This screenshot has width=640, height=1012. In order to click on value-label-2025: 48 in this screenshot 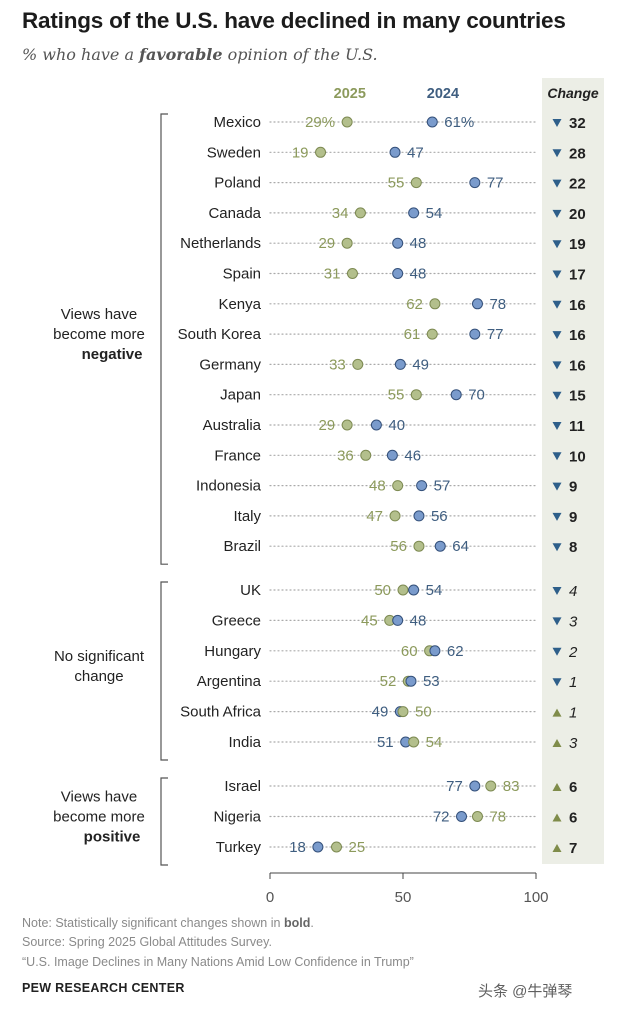, I will do `click(377, 486)`.